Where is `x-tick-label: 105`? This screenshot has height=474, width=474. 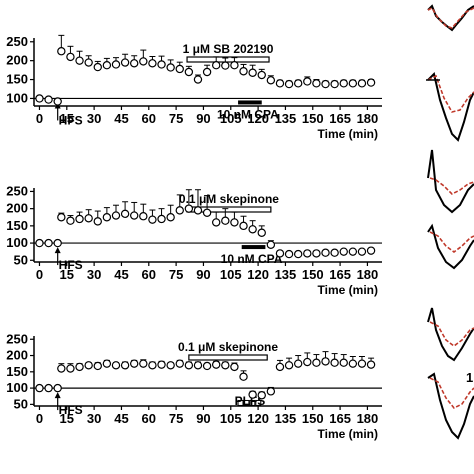 x-tick-label: 105 is located at coordinates (231, 274).